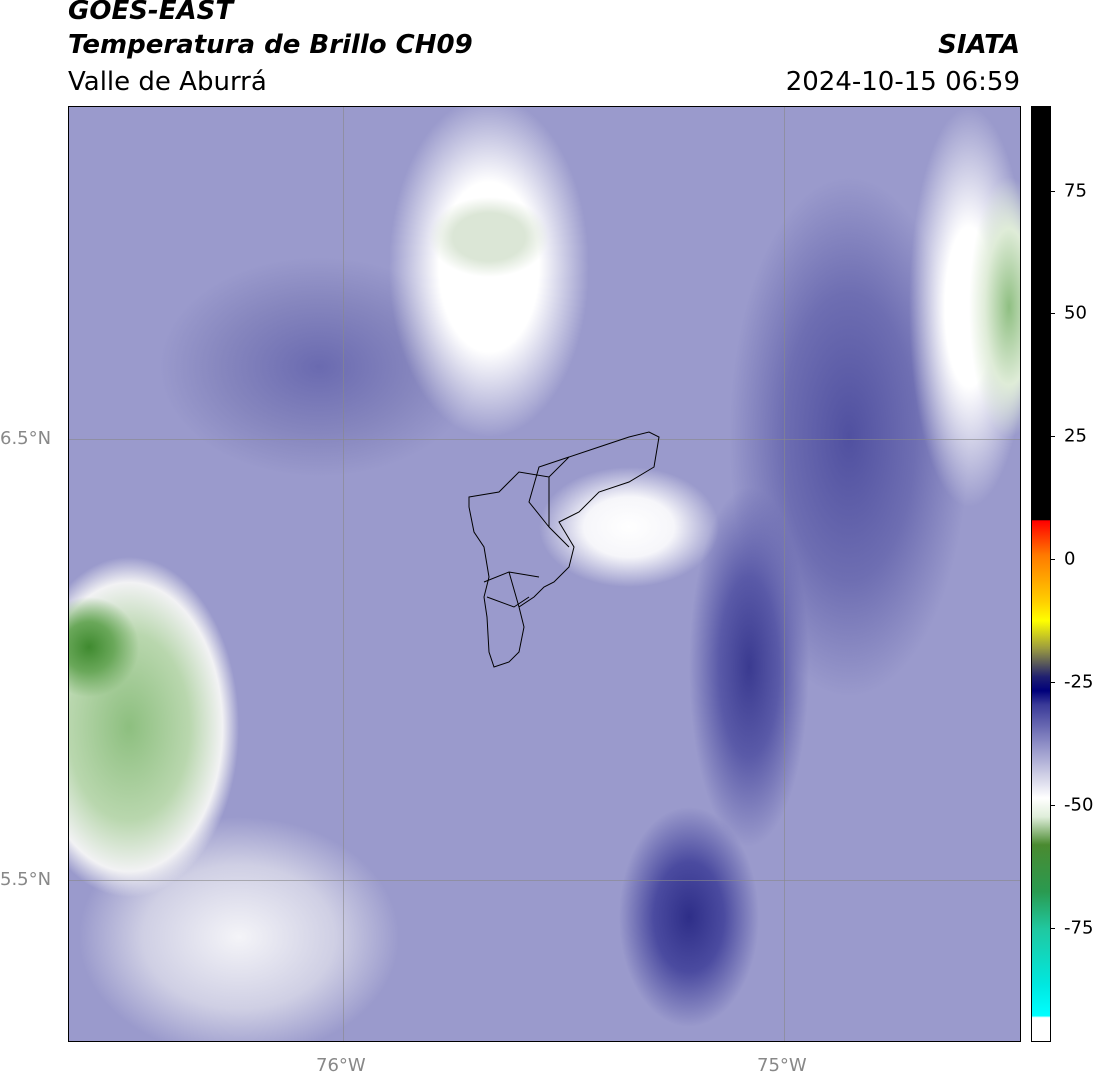  What do you see at coordinates (1075, 191) in the screenshot?
I see `colorbar-tick-label: 75` at bounding box center [1075, 191].